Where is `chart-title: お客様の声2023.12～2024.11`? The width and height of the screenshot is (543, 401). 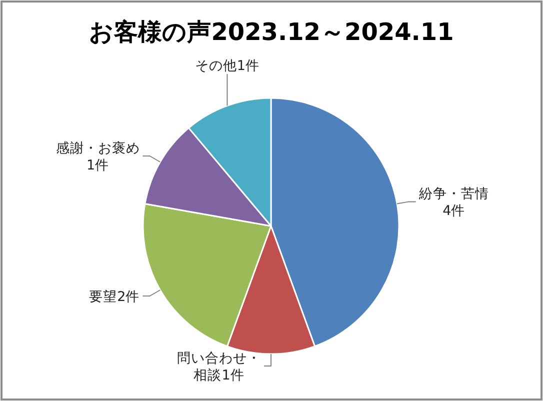
chart-title: お客様の声2023.12～2024.11 is located at coordinates (271, 32).